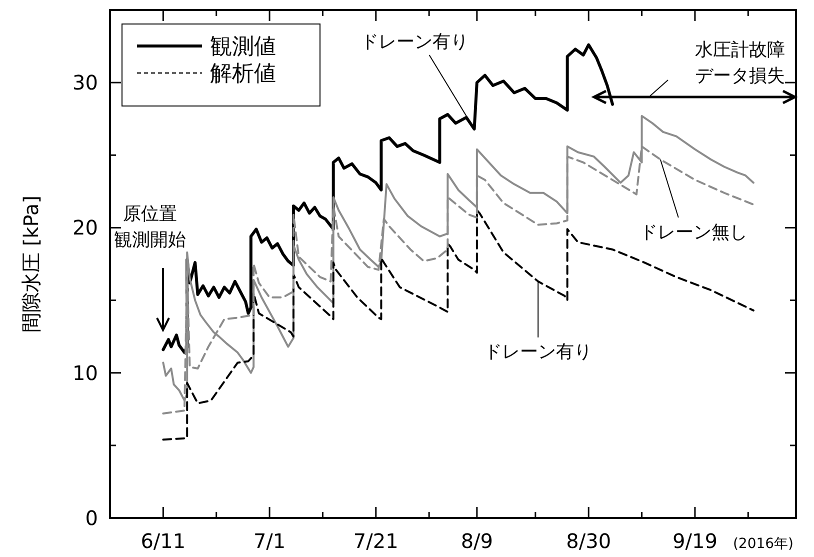 The image size is (814, 557). I want to click on x-tick-label: 9/19, so click(695, 541).